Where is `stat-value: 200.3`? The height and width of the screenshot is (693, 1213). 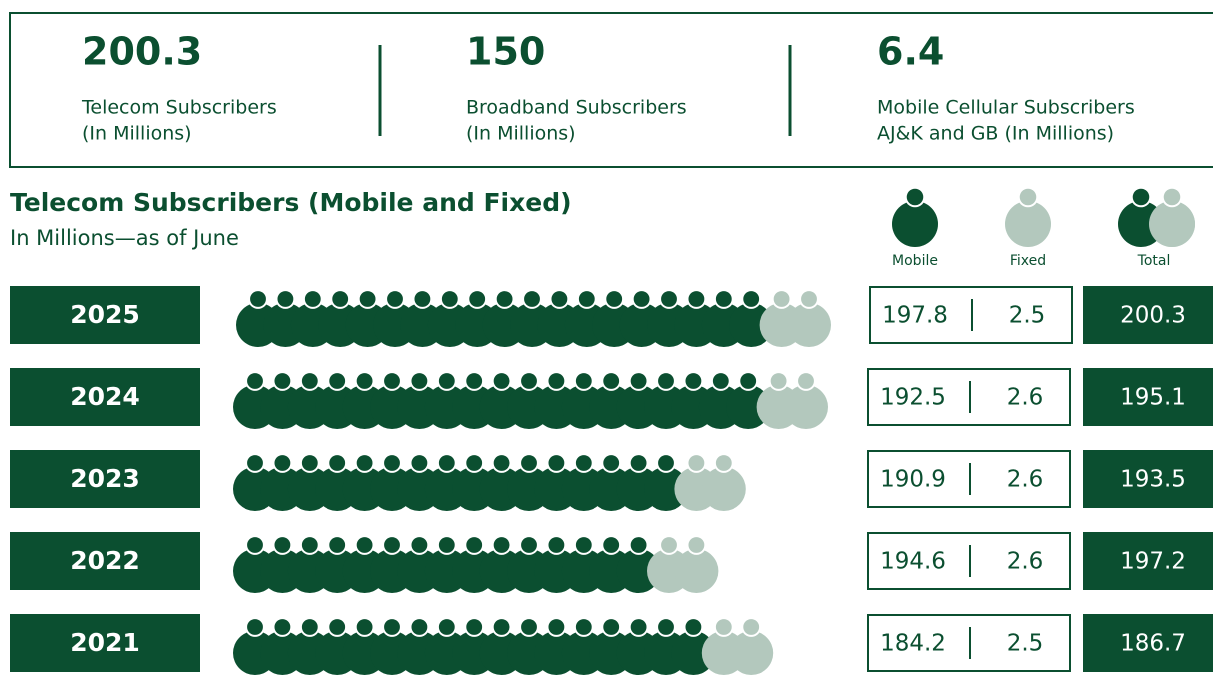
stat-value: 200.3 is located at coordinates (142, 52).